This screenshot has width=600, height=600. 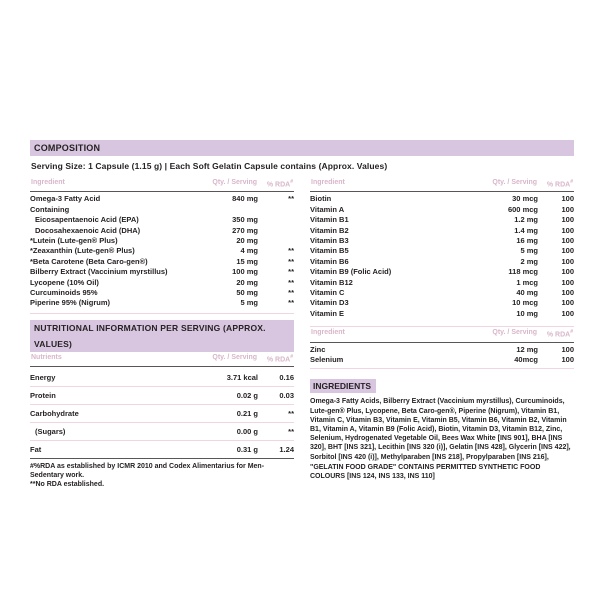 I want to click on table-row: Fat 0.31 g 1.24, so click(x=162, y=450).